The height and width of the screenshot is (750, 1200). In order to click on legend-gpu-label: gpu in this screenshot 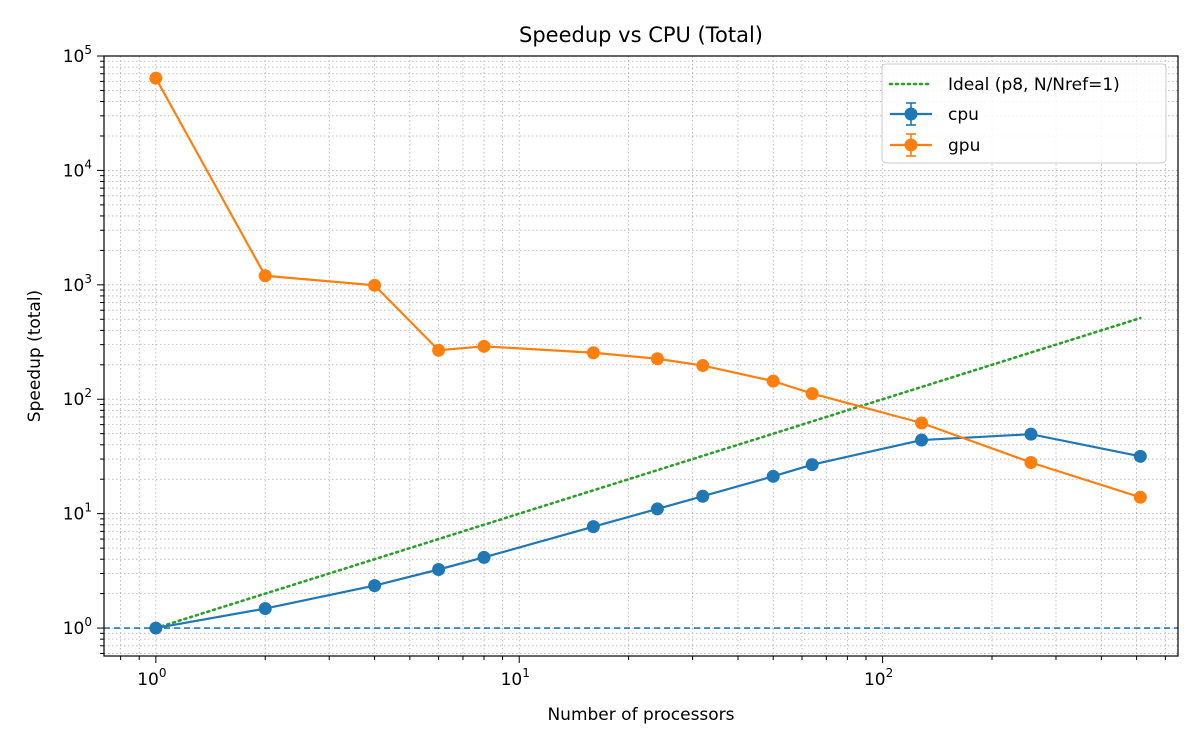, I will do `click(964, 146)`.